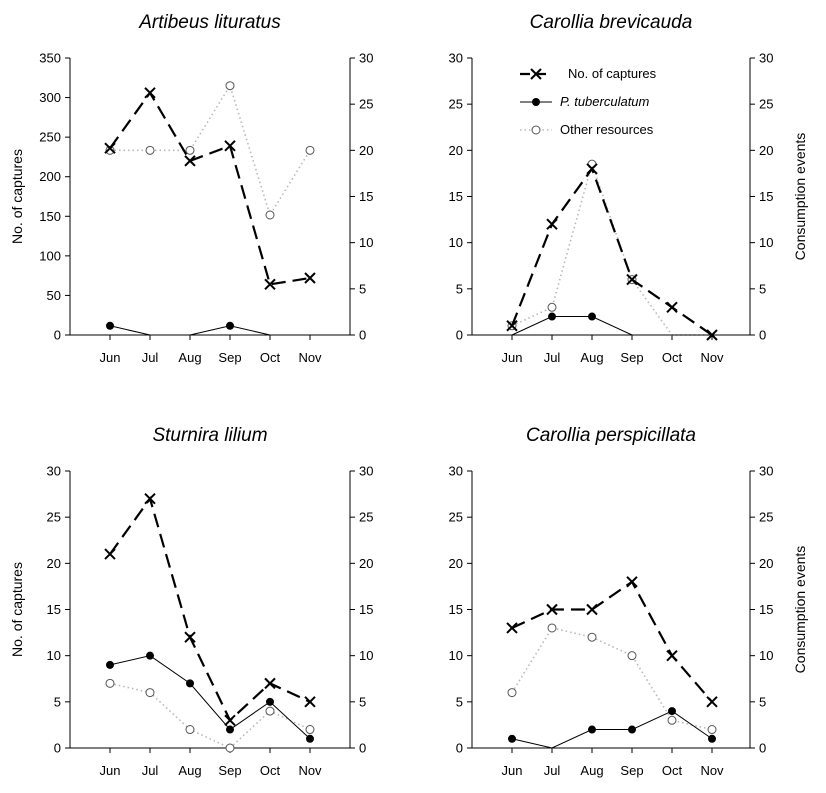  I want to click on left-tick-label: 300, so click(50, 97).